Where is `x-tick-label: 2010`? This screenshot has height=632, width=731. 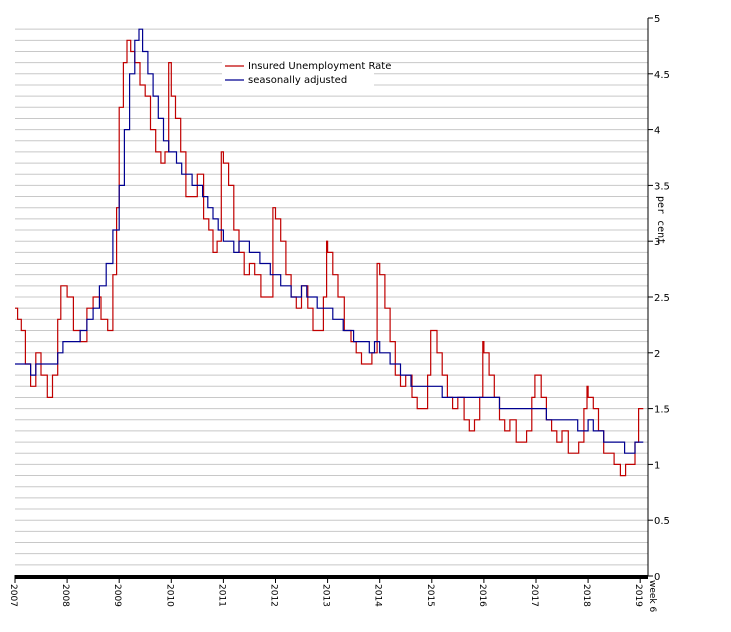 x-tick-label: 2010 is located at coordinates (169, 595).